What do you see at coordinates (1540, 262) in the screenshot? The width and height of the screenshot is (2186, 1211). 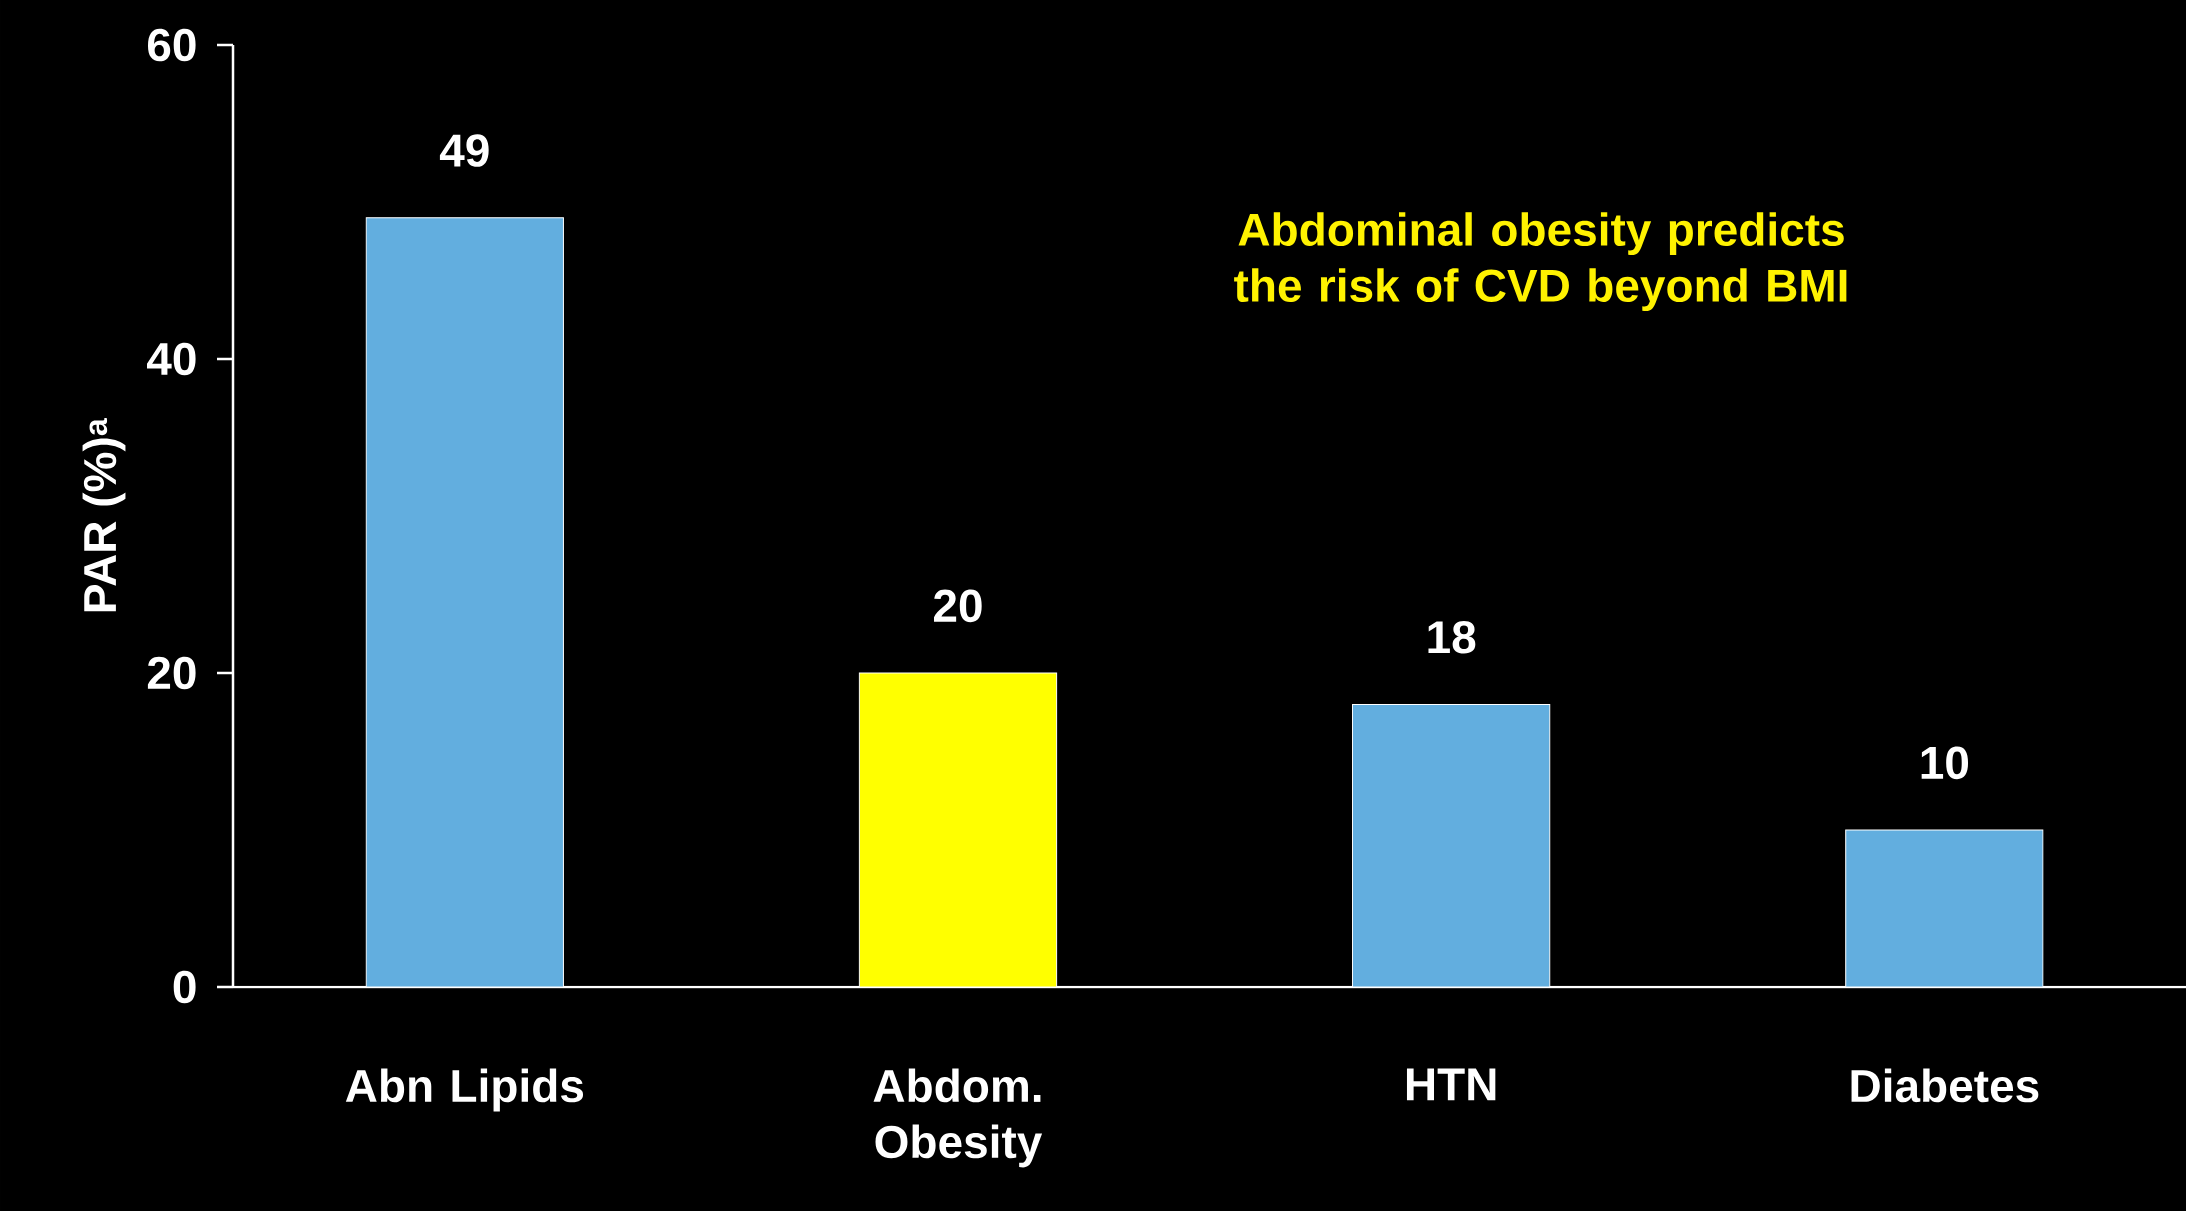 I see `annotation: Abdominal obesity predicts the risk of CVD beyond BMI` at bounding box center [1540, 262].